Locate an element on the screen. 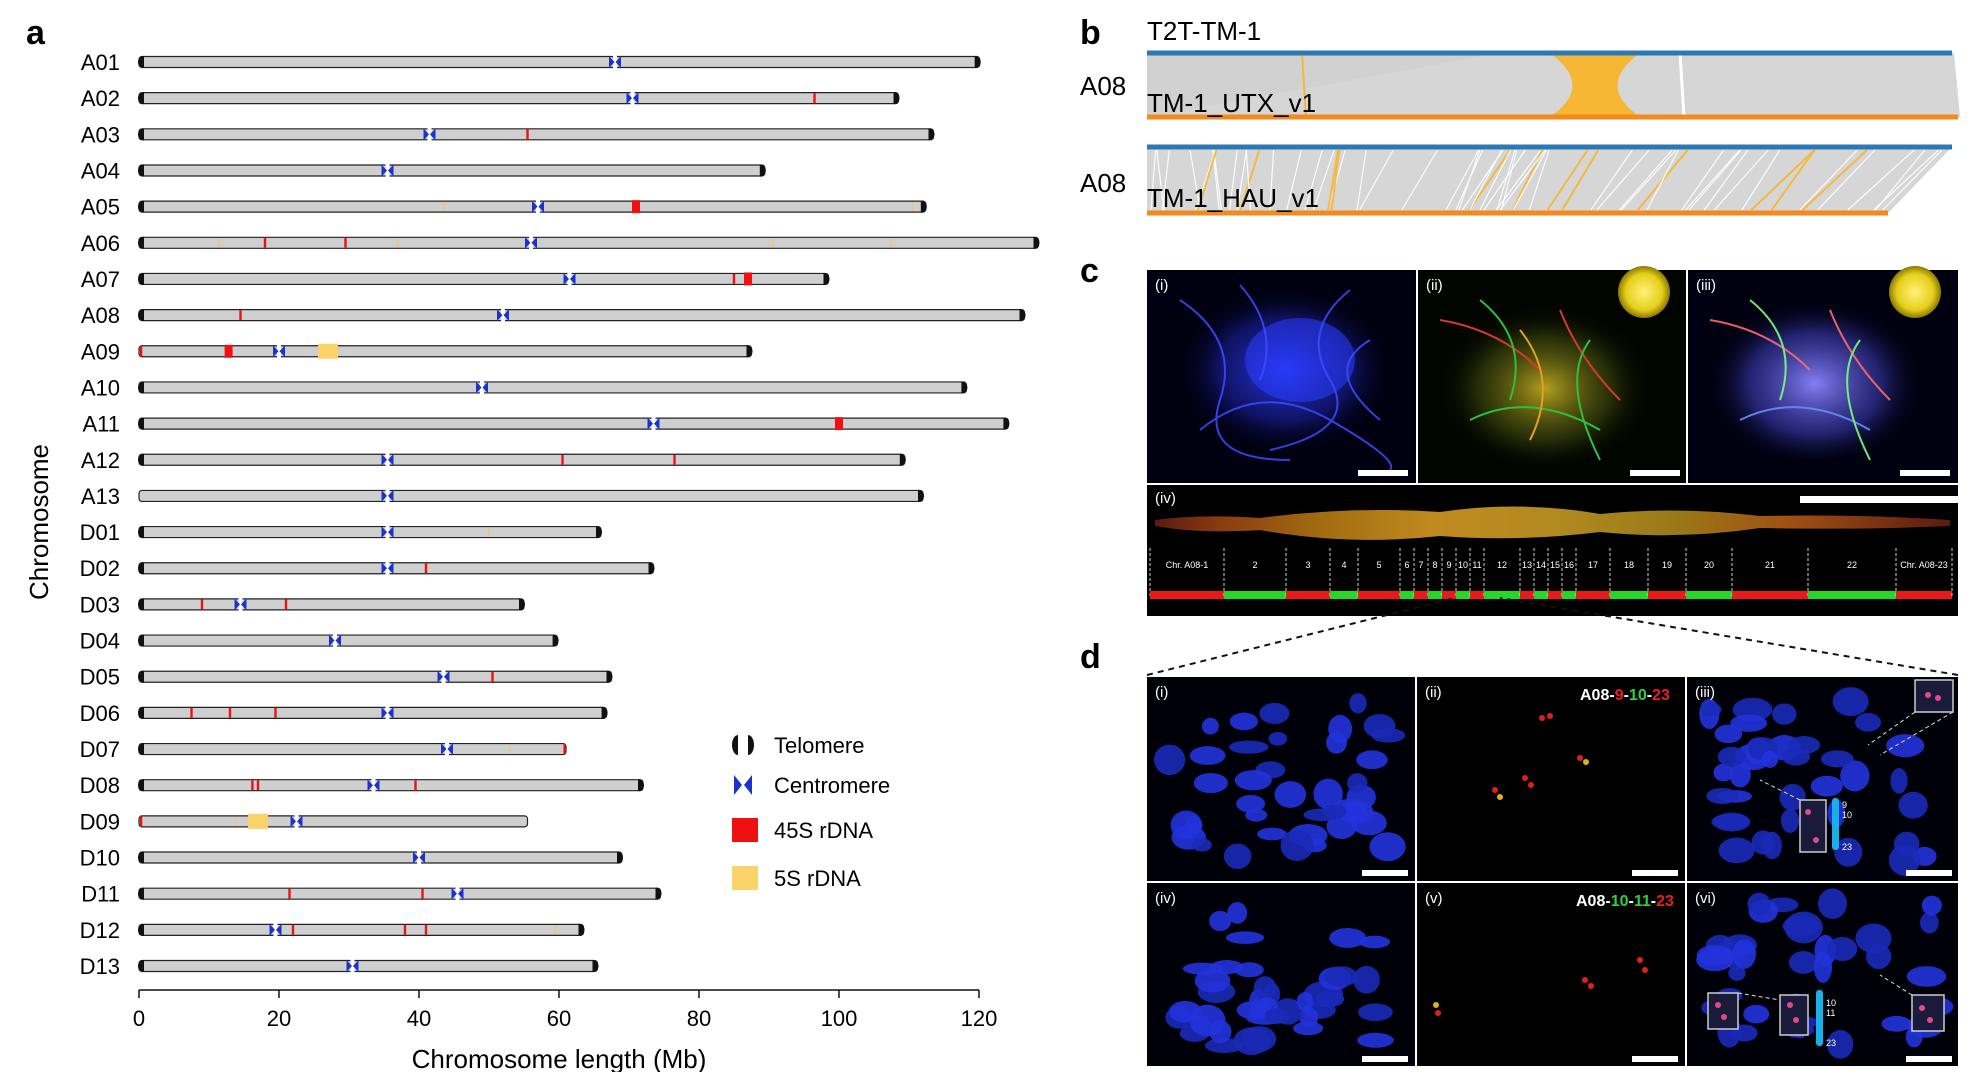 The width and height of the screenshot is (1980, 1072). fish-signal is located at coordinates (1545, 380).